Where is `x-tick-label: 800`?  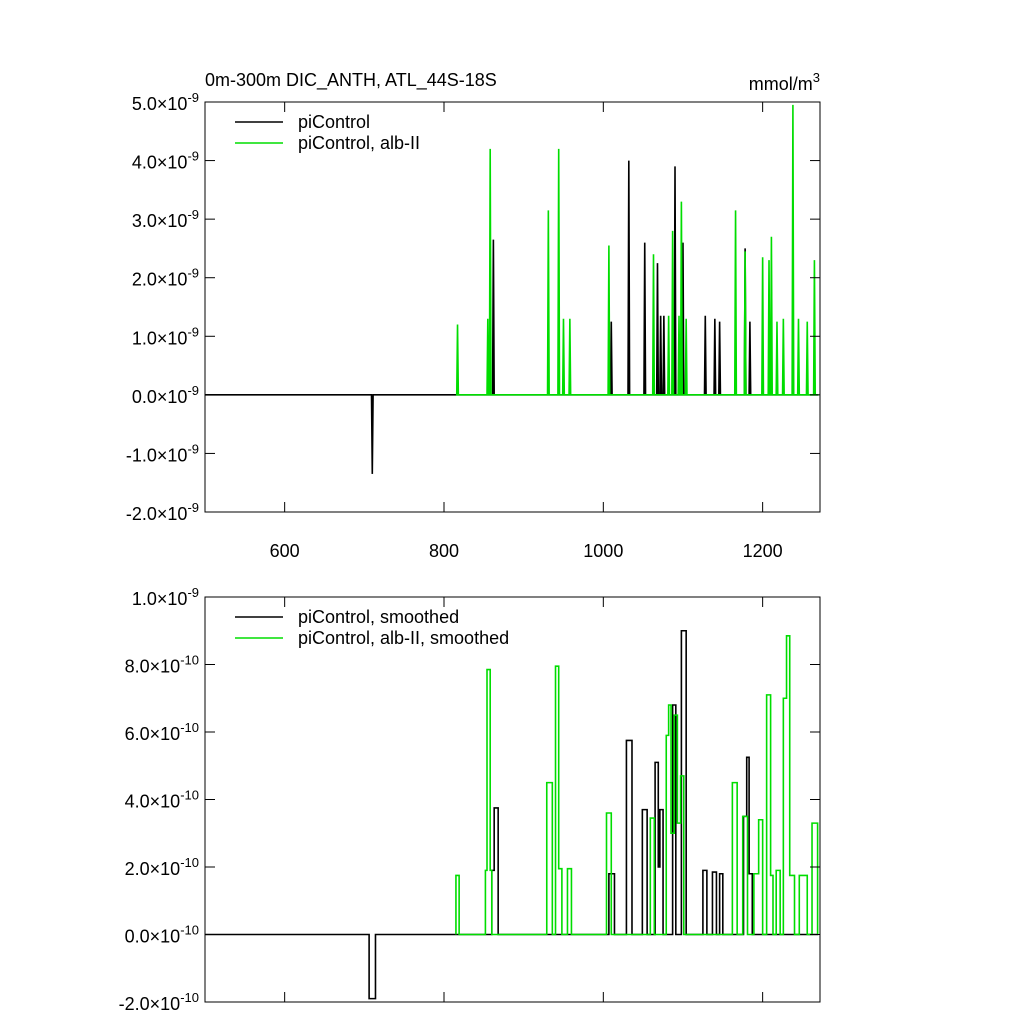 x-tick-label: 800 is located at coordinates (444, 551).